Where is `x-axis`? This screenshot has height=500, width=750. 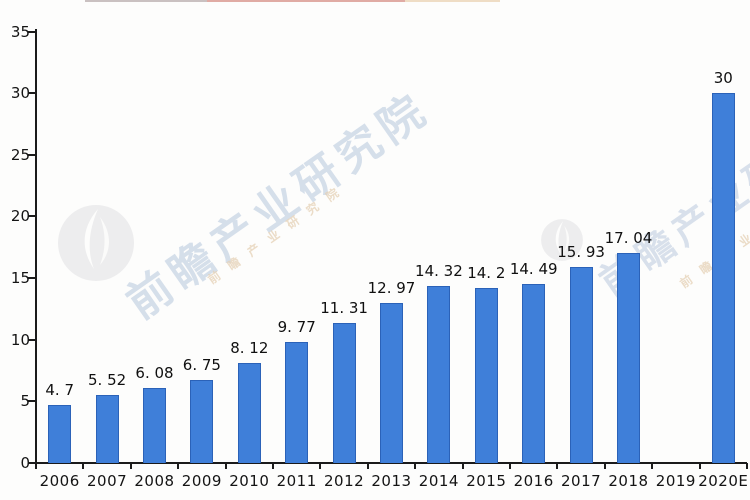 x-axis is located at coordinates (391, 463).